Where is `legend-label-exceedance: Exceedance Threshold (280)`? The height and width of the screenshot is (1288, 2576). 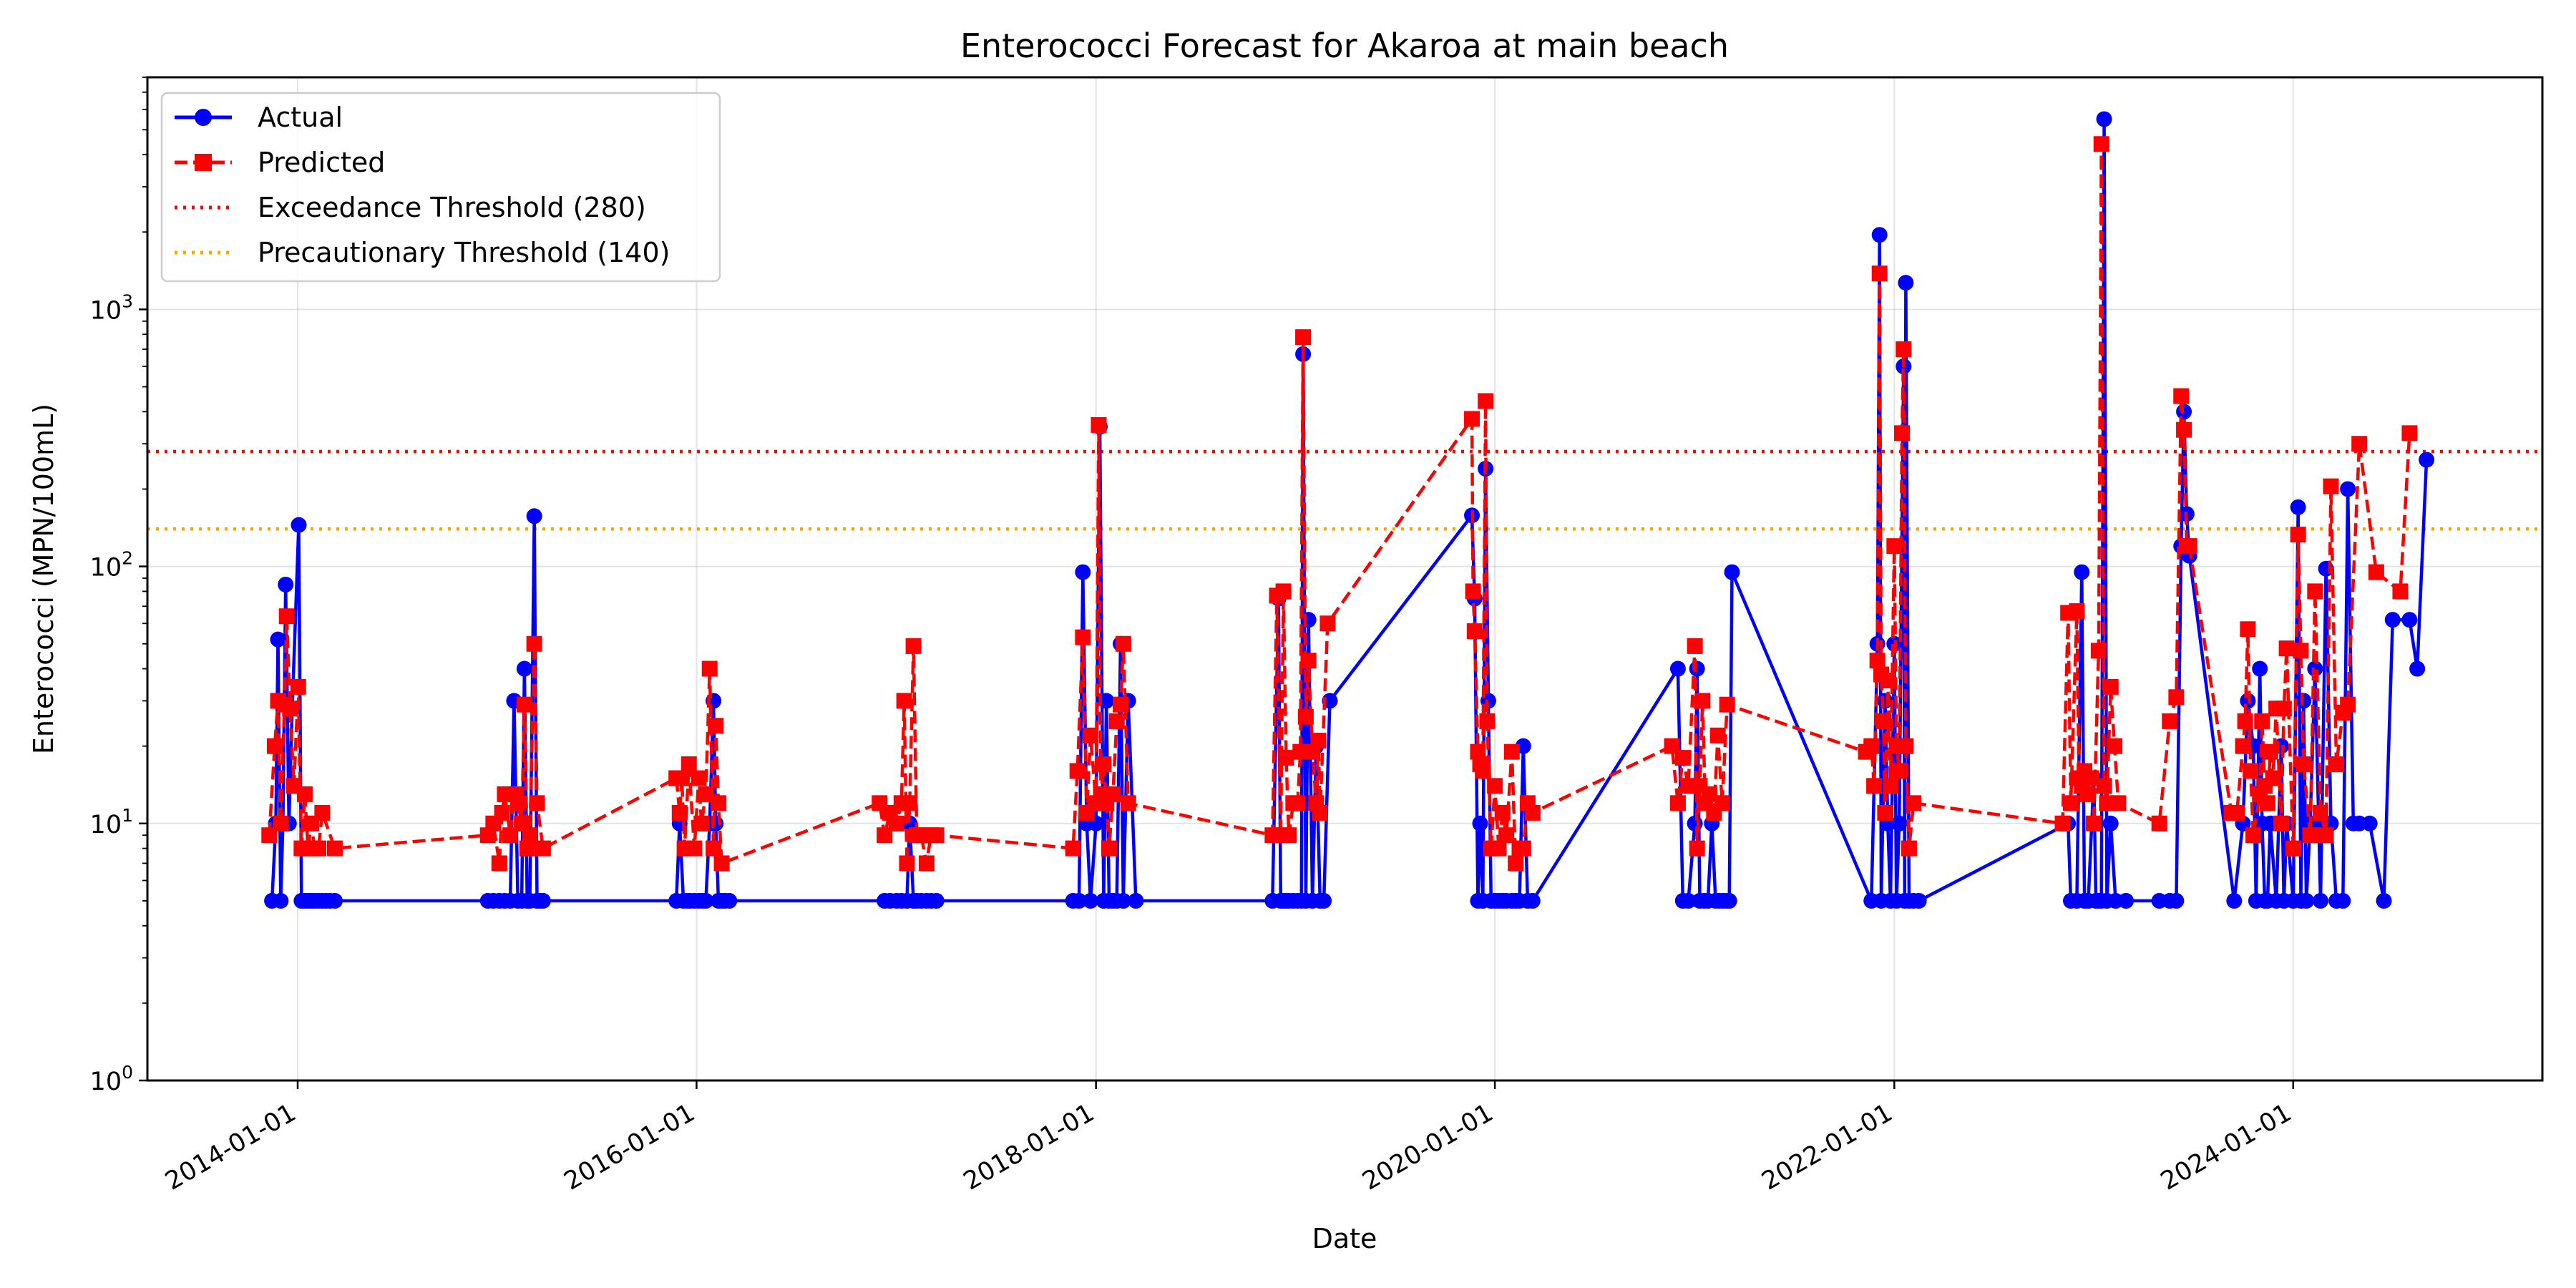 legend-label-exceedance: Exceedance Threshold (280) is located at coordinates (452, 208).